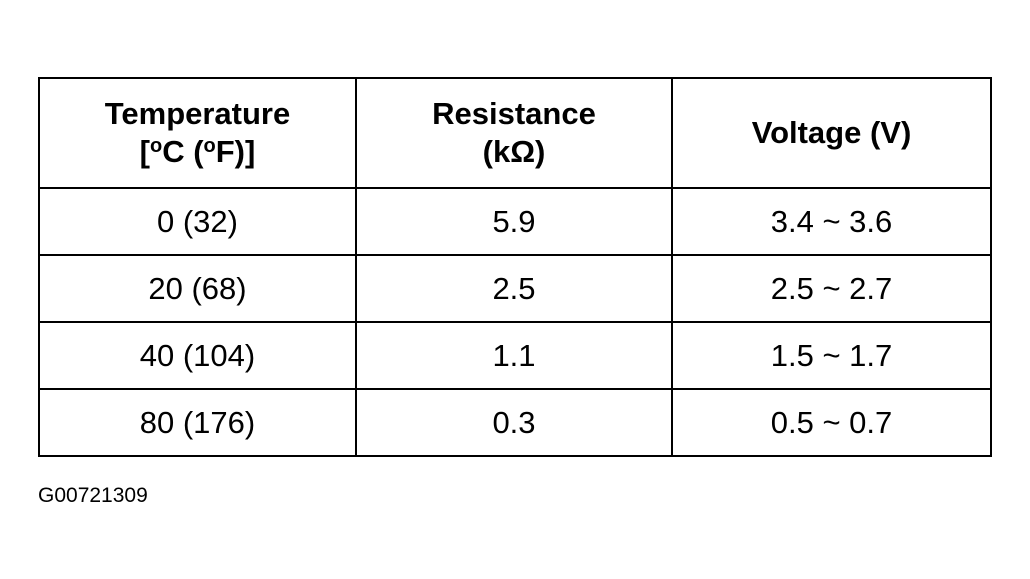 The width and height of the screenshot is (1030, 579). I want to click on cell-resistance: 2.5, so click(514, 288).